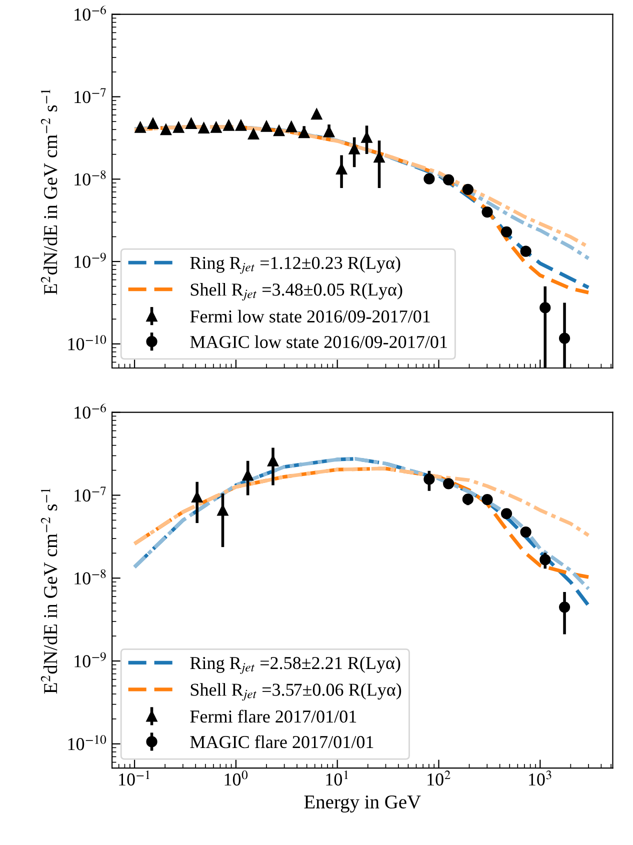 The image size is (633, 845). Describe the element at coordinates (273, 716) in the screenshot. I see `legend-label: Fermi flare 2017/01/01` at that location.